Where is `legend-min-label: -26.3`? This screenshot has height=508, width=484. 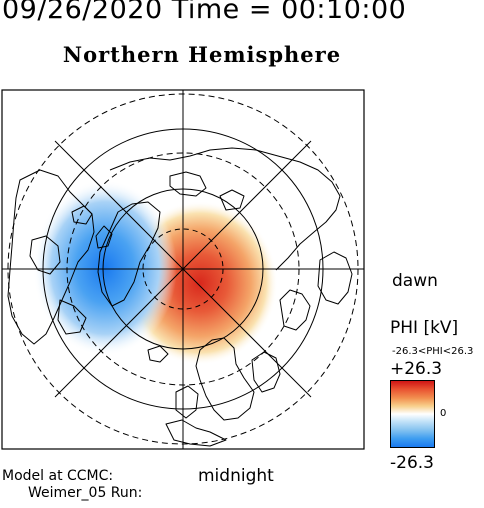
legend-min-label: -26.3 is located at coordinates (412, 463).